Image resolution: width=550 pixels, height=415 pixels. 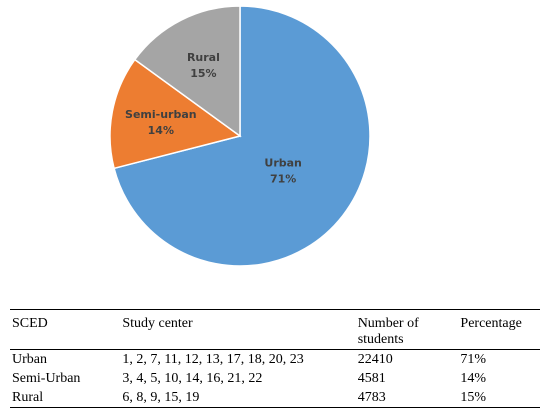 I want to click on slice-percent-rural: 15%, so click(x=203, y=73).